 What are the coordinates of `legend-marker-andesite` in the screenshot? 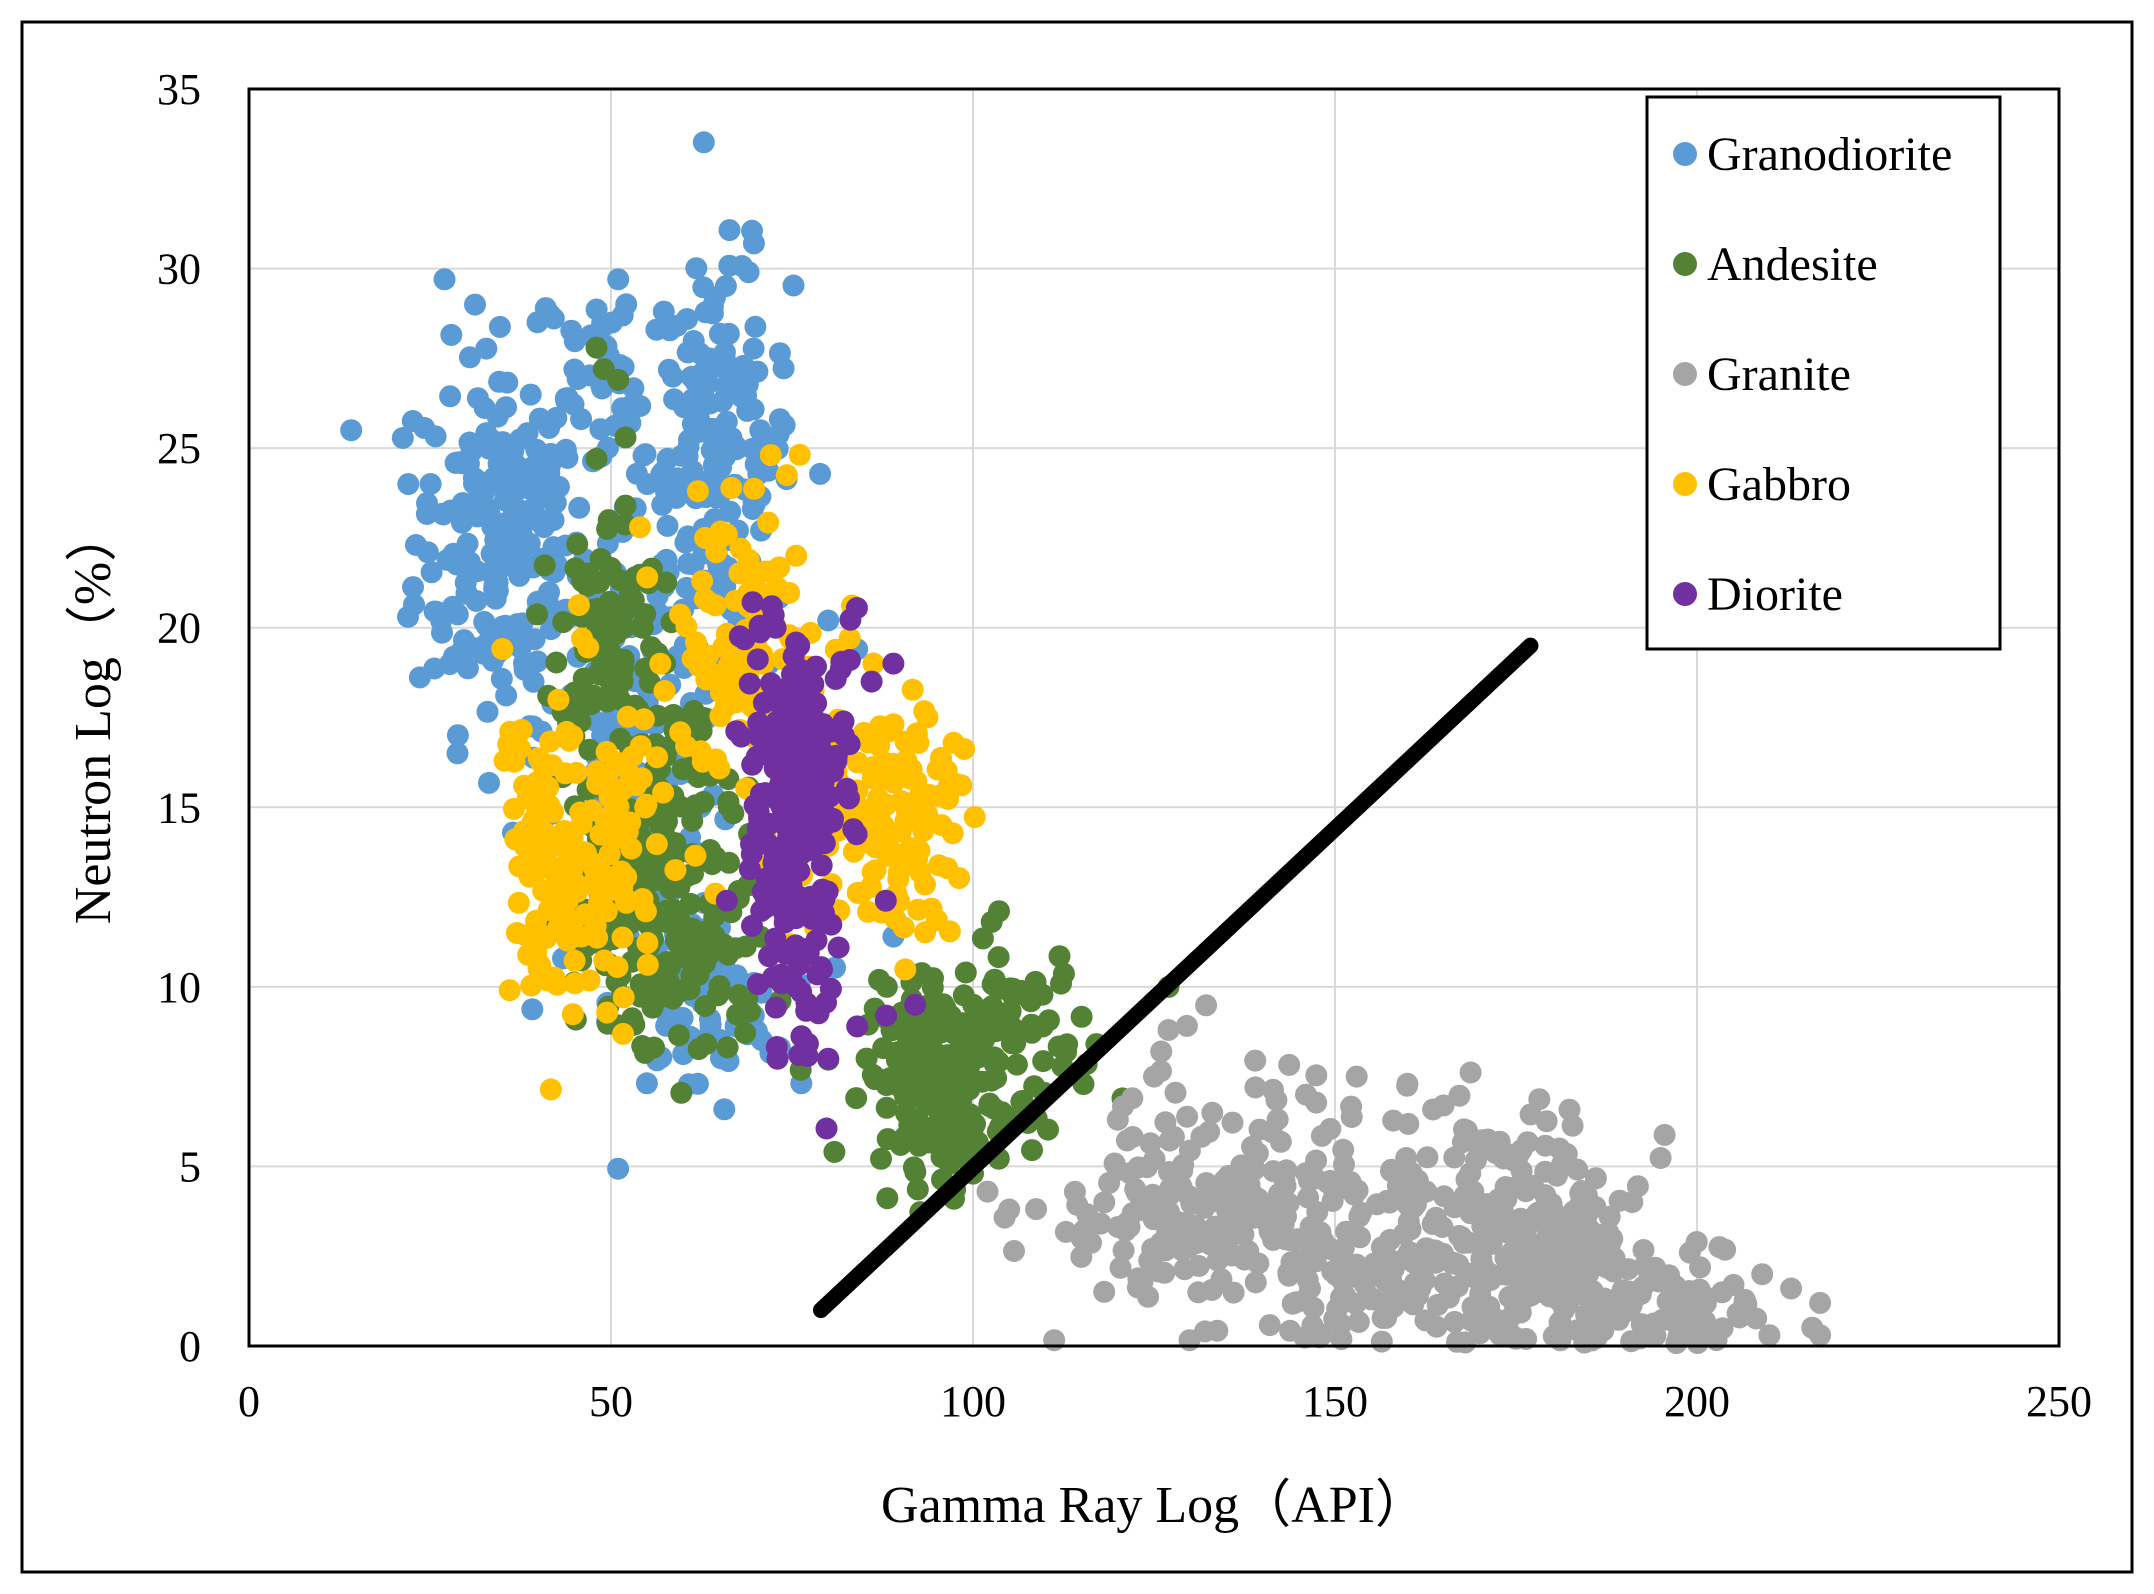 It's located at (1685, 264).